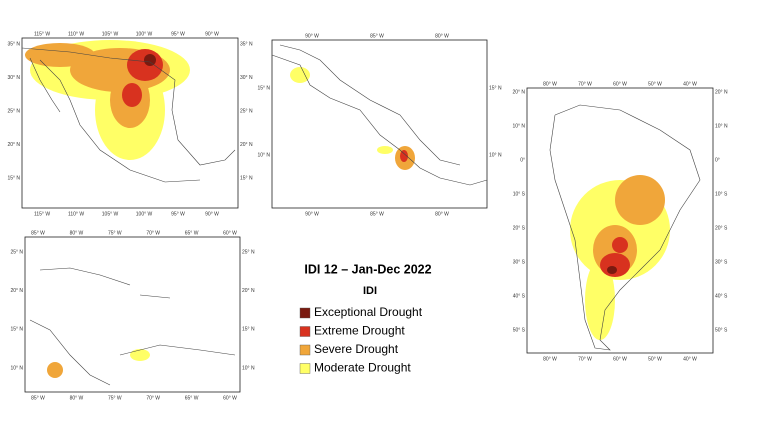 The height and width of the screenshot is (428, 768). I want to click on map-title: IDI 12 – Jan-Dec 2022, so click(367, 269).